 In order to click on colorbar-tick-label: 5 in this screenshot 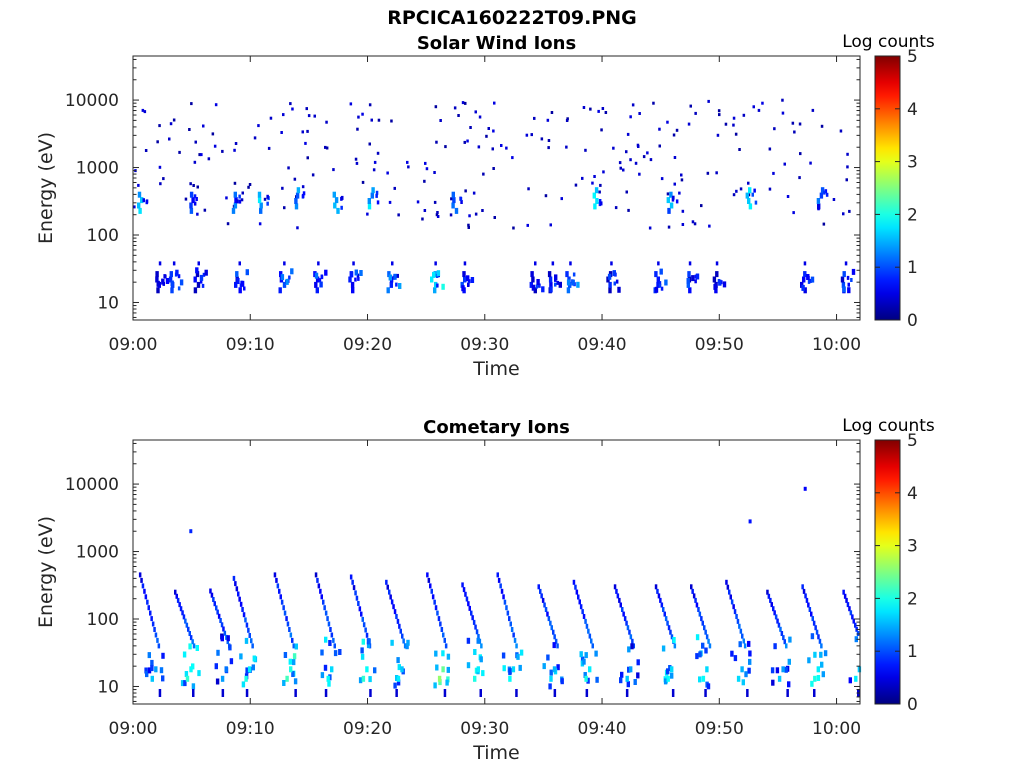, I will do `click(912, 441)`.